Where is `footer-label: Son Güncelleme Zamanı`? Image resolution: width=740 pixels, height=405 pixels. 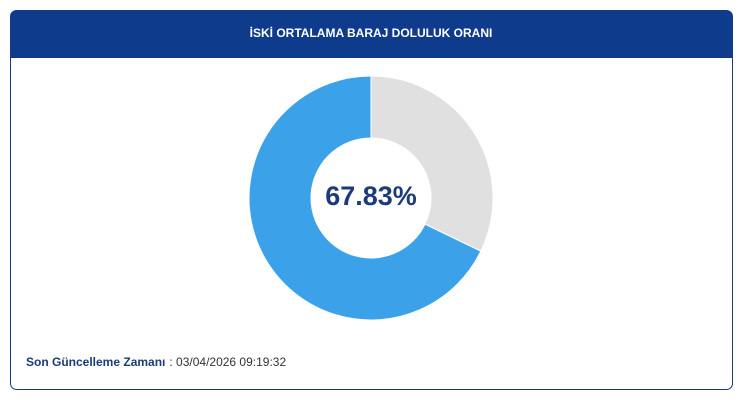
footer-label: Son Güncelleme Zamanı is located at coordinates (95, 362).